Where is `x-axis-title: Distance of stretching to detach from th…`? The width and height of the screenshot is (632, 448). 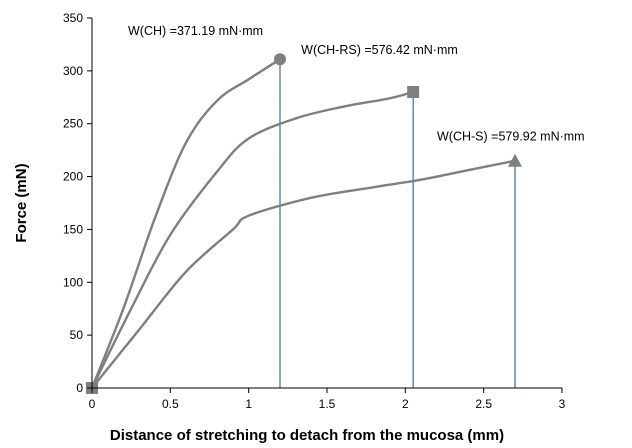
x-axis-title: Distance of stretching to detach from th… is located at coordinates (307, 435).